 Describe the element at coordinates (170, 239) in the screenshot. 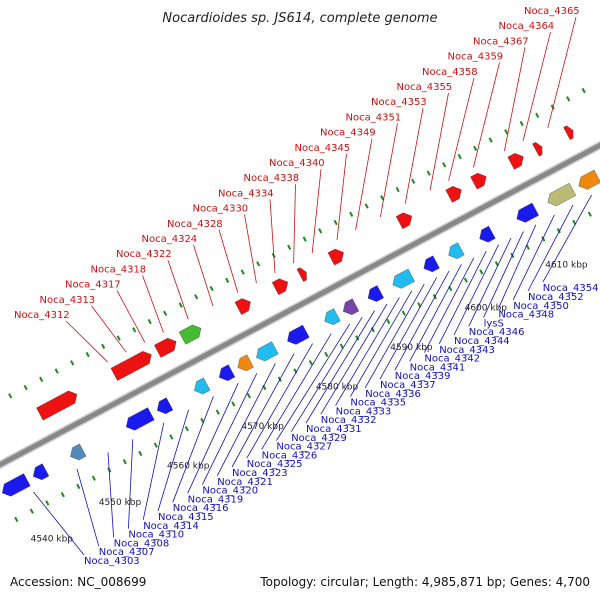

I see `forward-gene-label: Noca_4324` at that location.